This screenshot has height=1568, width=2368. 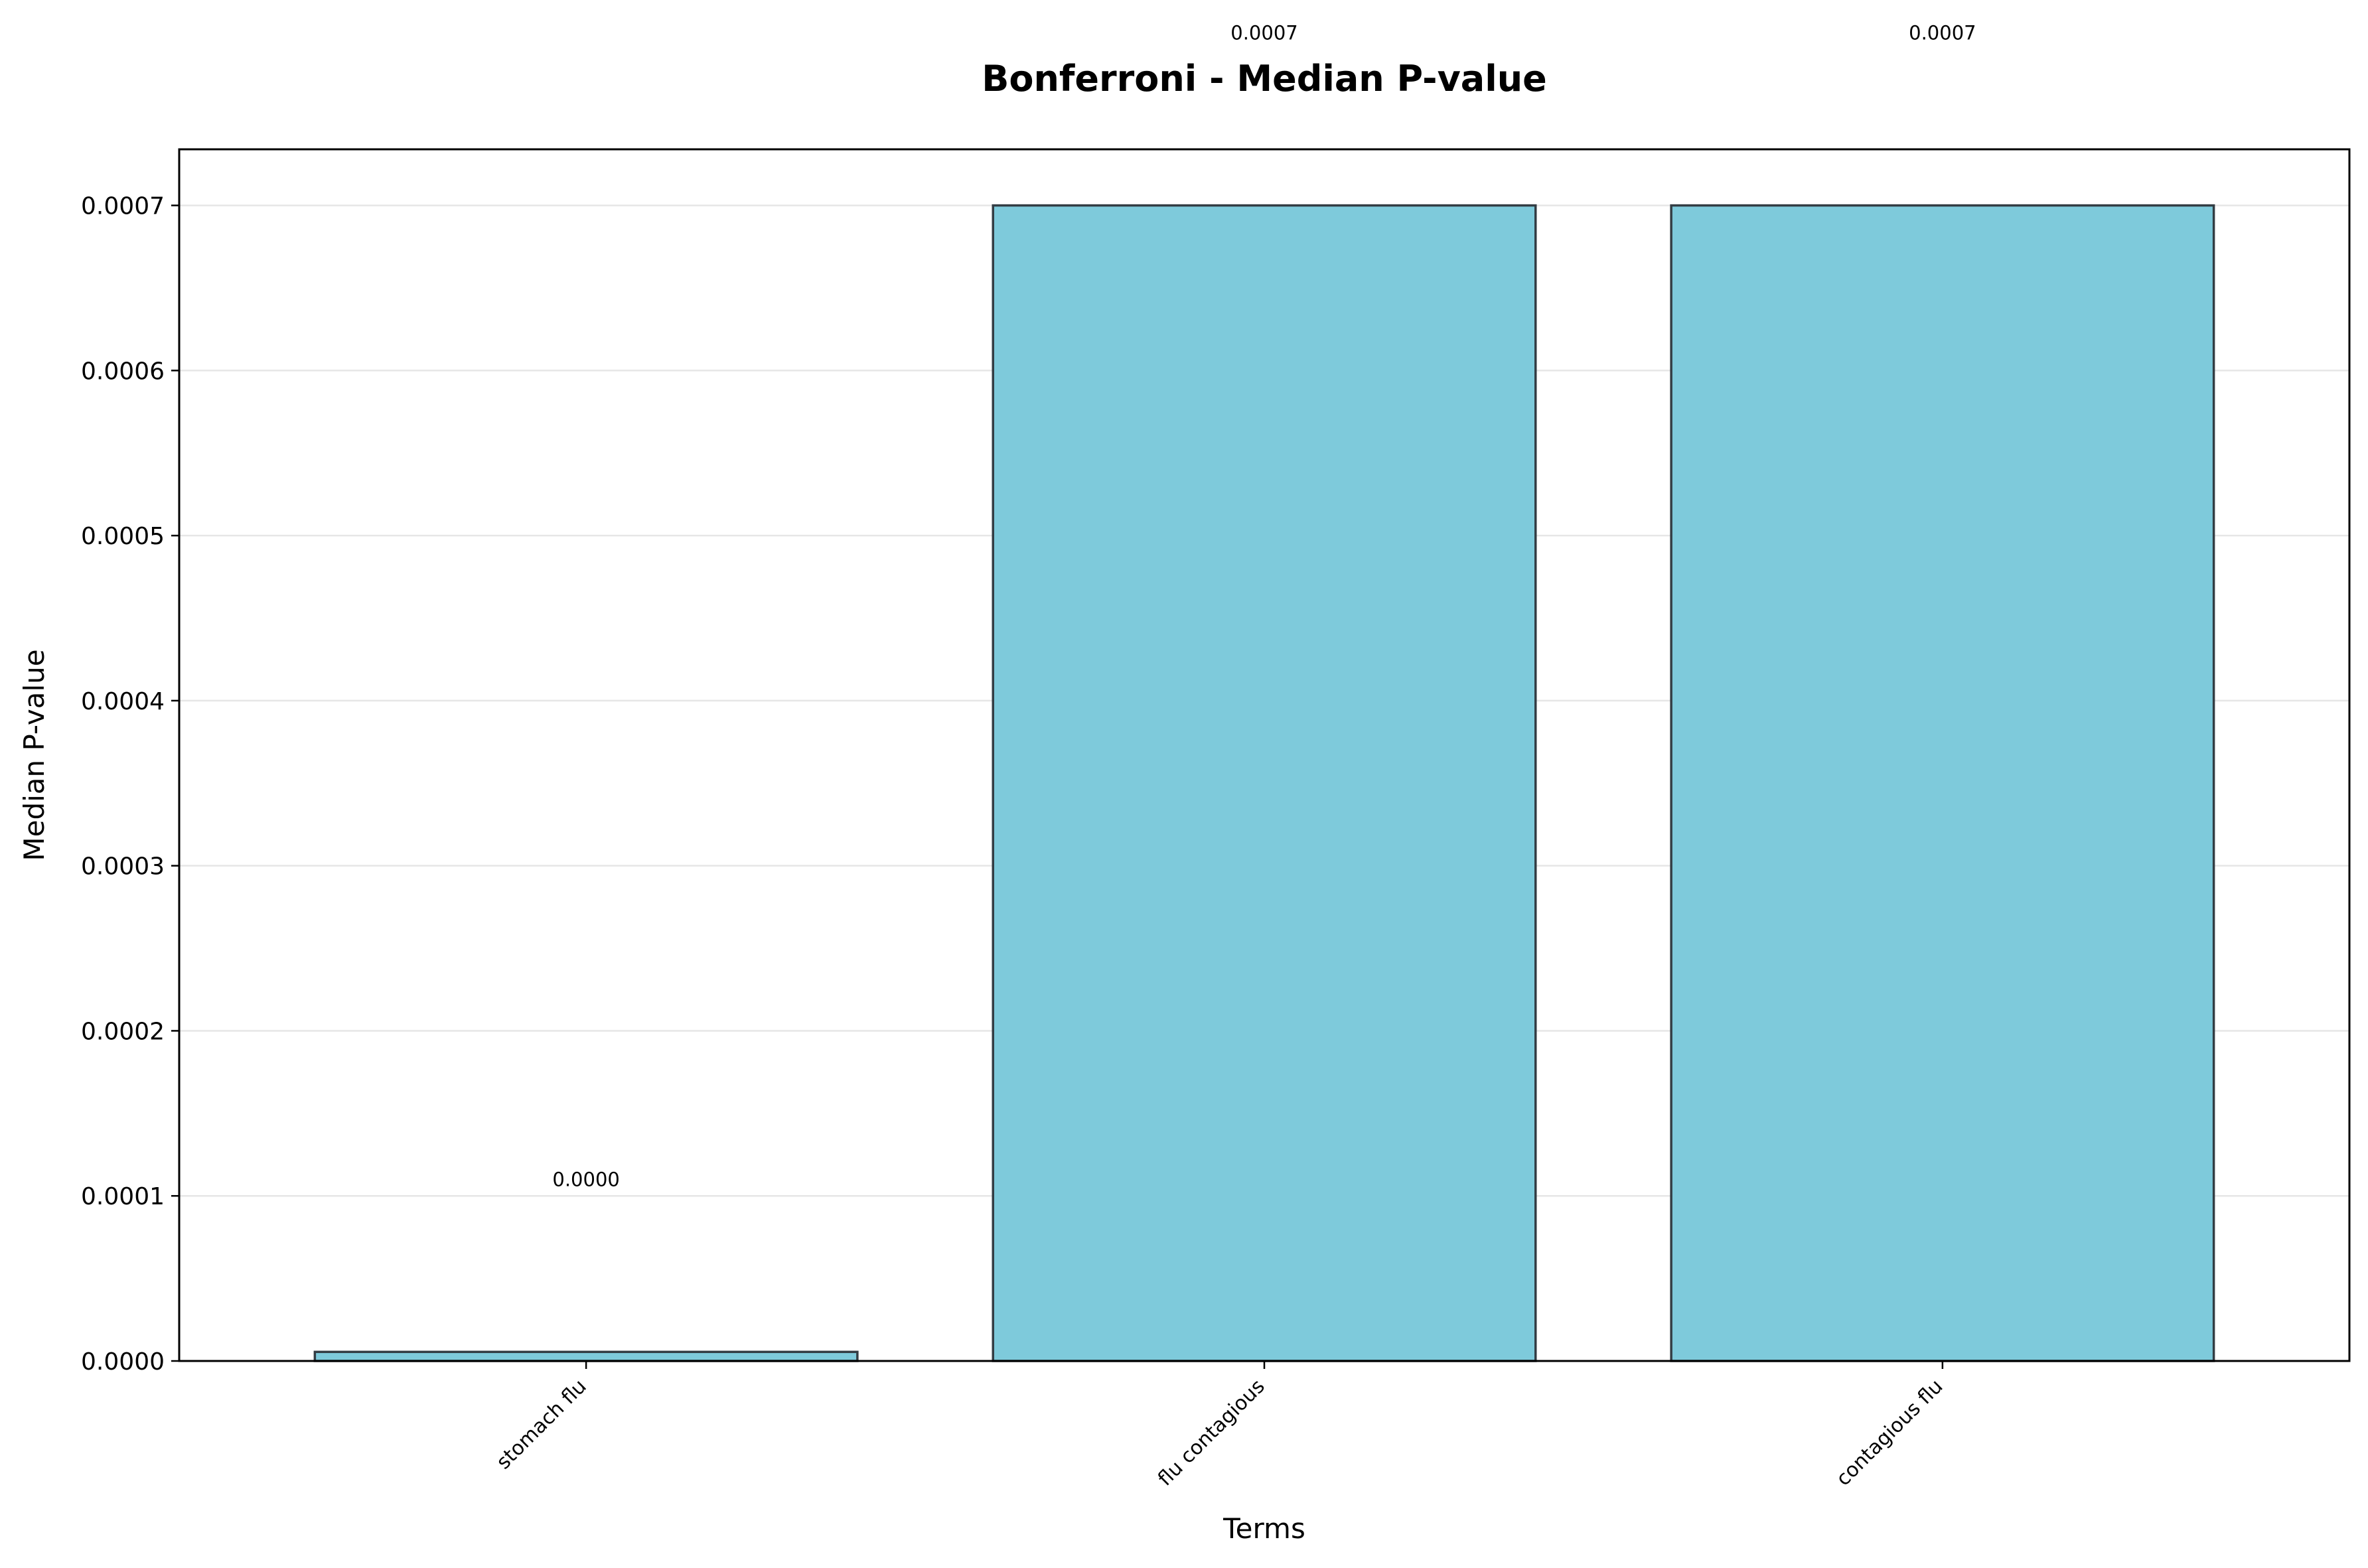 What do you see at coordinates (123, 1031) in the screenshot?
I see `y-tick-label: 0.0002` at bounding box center [123, 1031].